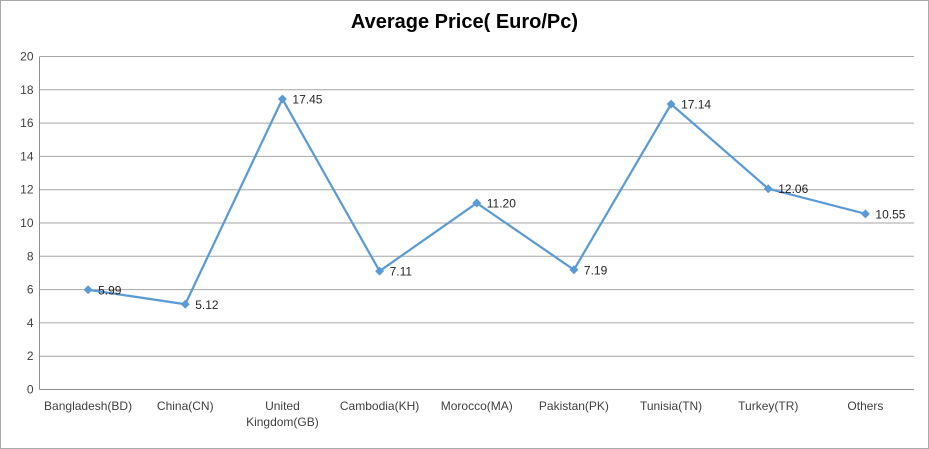  I want to click on x-axis-category-label: China(CN), so click(185, 406).